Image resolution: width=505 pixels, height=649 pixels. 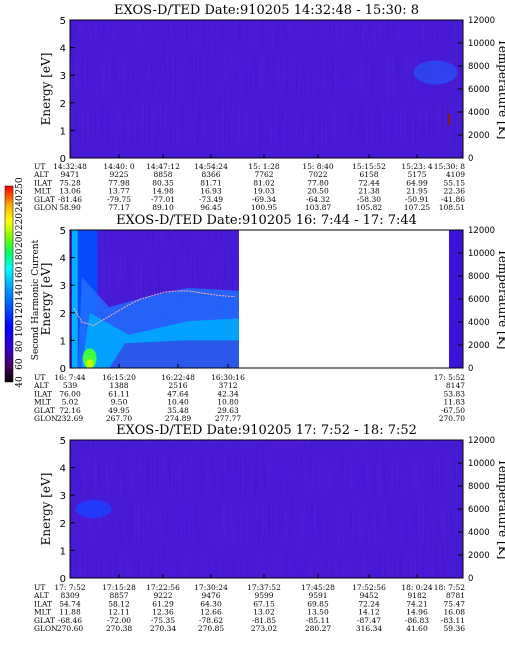 What do you see at coordinates (20, 346) in the screenshot?
I see `colorbar-tick-label: 80` at bounding box center [20, 346].